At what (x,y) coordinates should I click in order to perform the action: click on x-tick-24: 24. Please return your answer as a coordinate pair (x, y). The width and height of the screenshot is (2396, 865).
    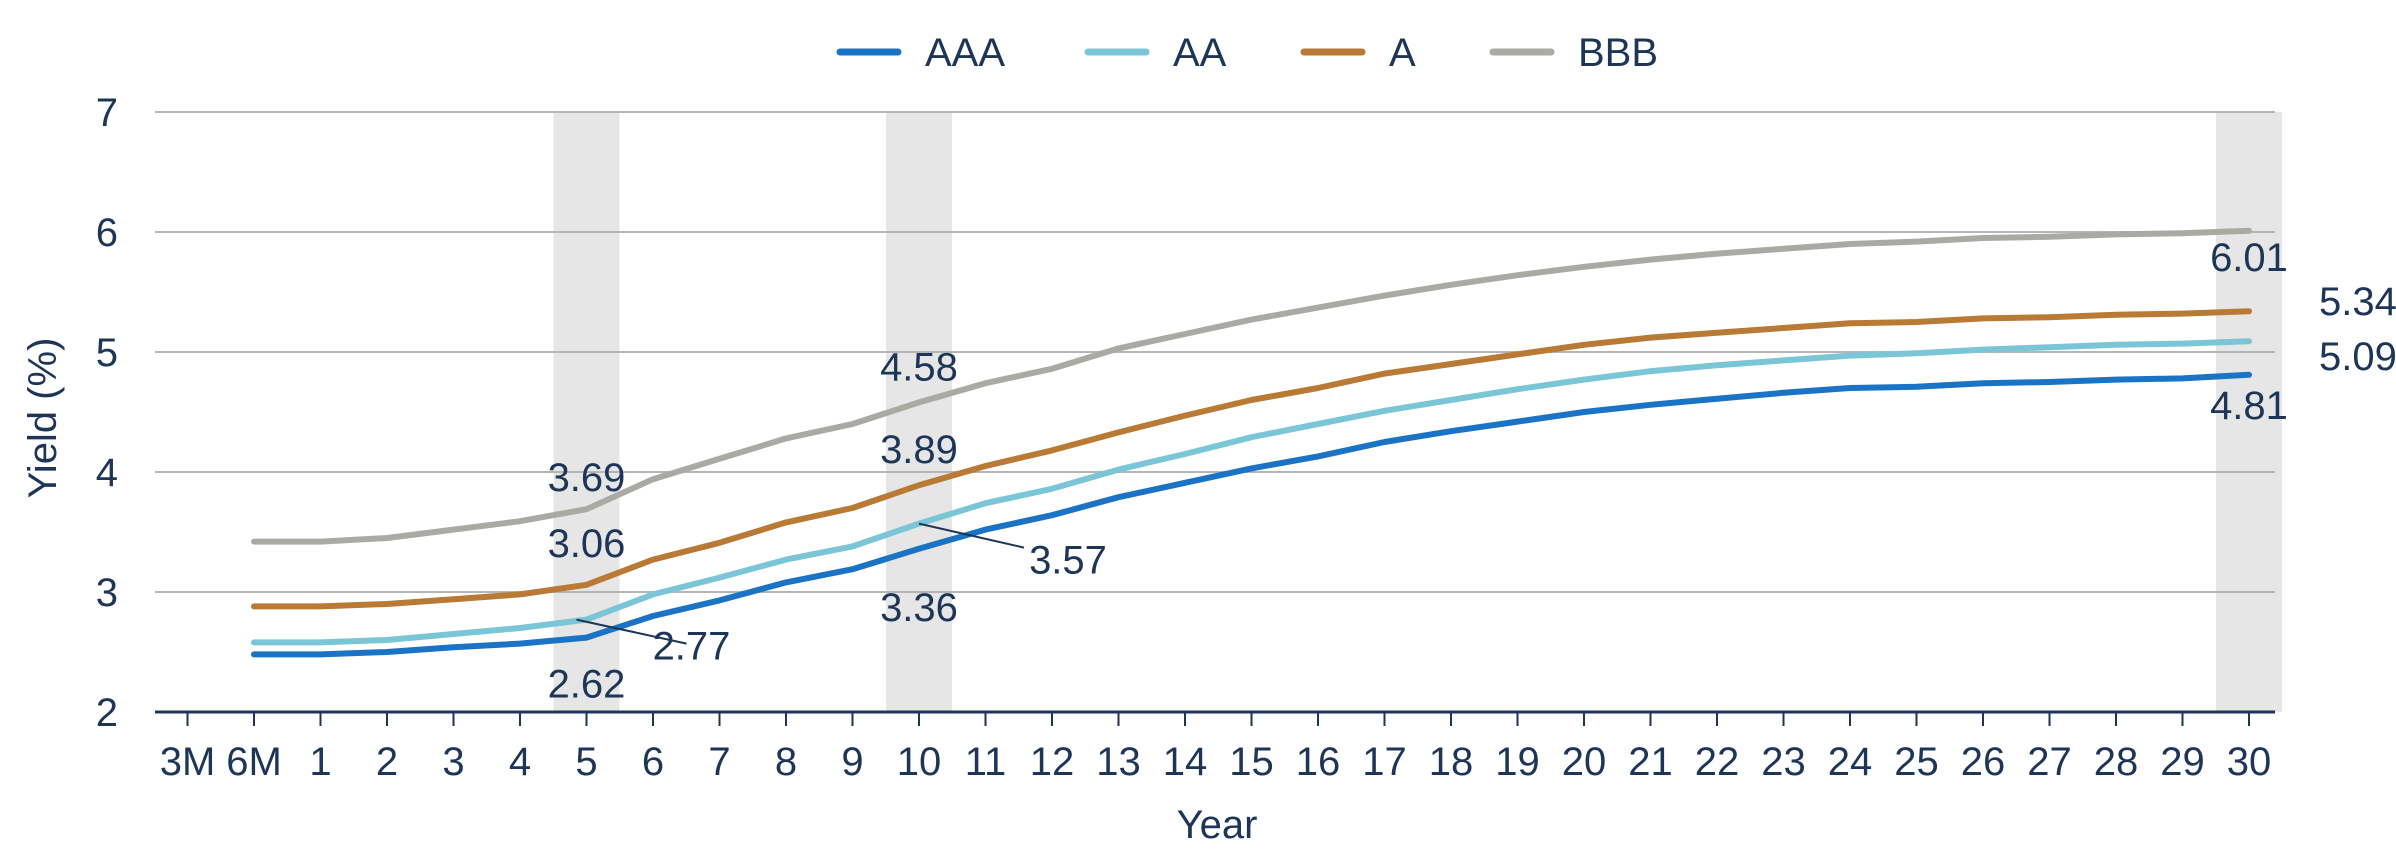
    Looking at the image, I should click on (1850, 762).